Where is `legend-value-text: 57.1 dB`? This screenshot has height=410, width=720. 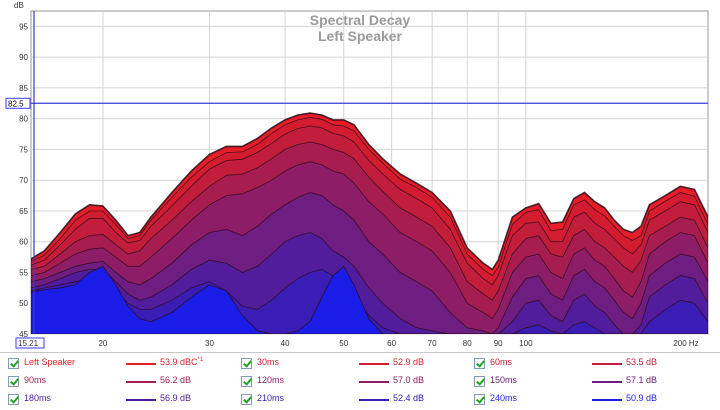 legend-value-text: 57.1 dB is located at coordinates (642, 380).